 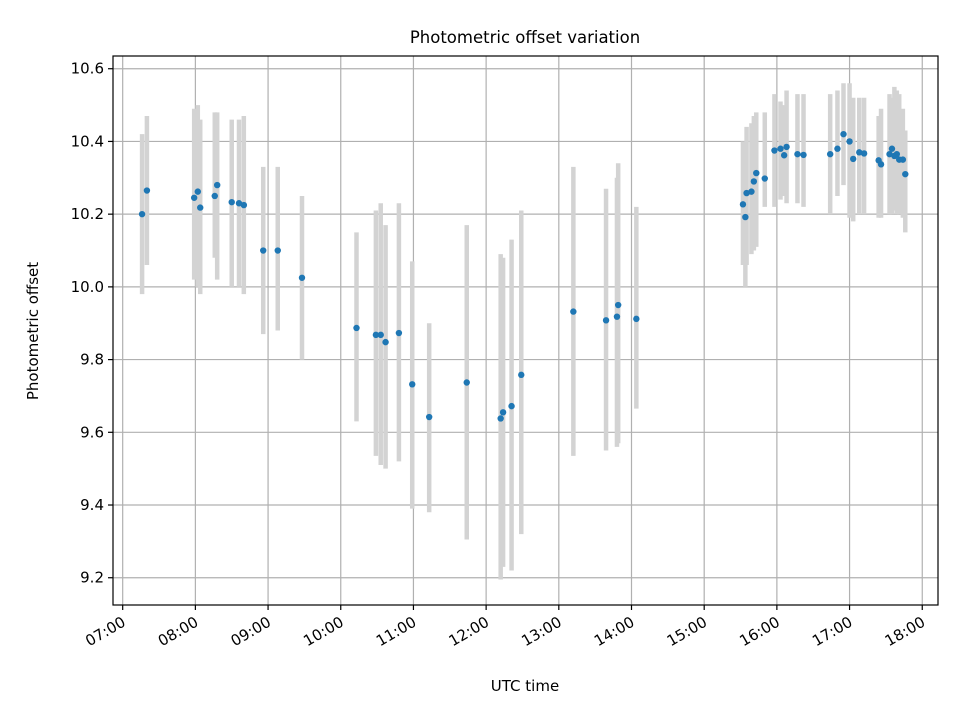 What do you see at coordinates (525, 686) in the screenshot?
I see `x-axis-label: UTC time` at bounding box center [525, 686].